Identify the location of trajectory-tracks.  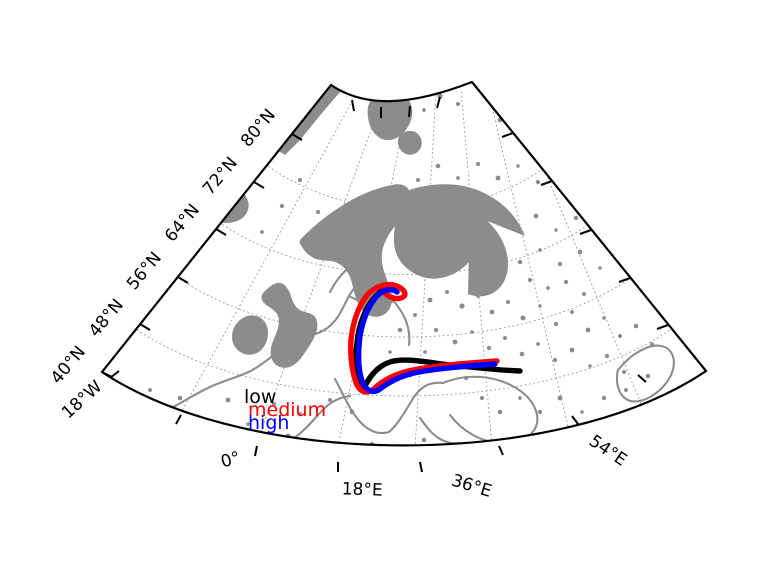
(435, 338).